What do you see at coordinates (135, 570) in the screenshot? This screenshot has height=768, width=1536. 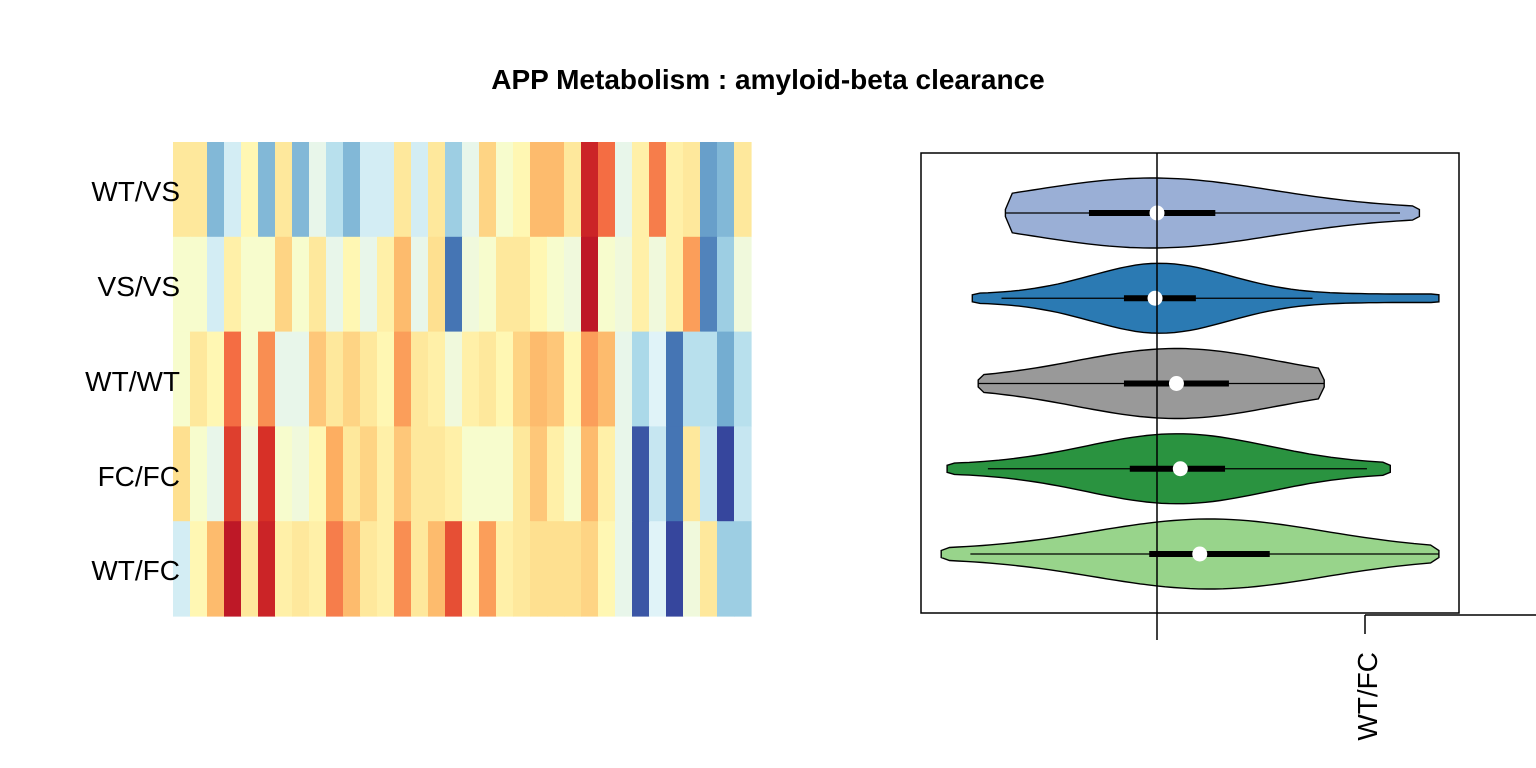 I see `row-label-wt-fc: WT/FC` at bounding box center [135, 570].